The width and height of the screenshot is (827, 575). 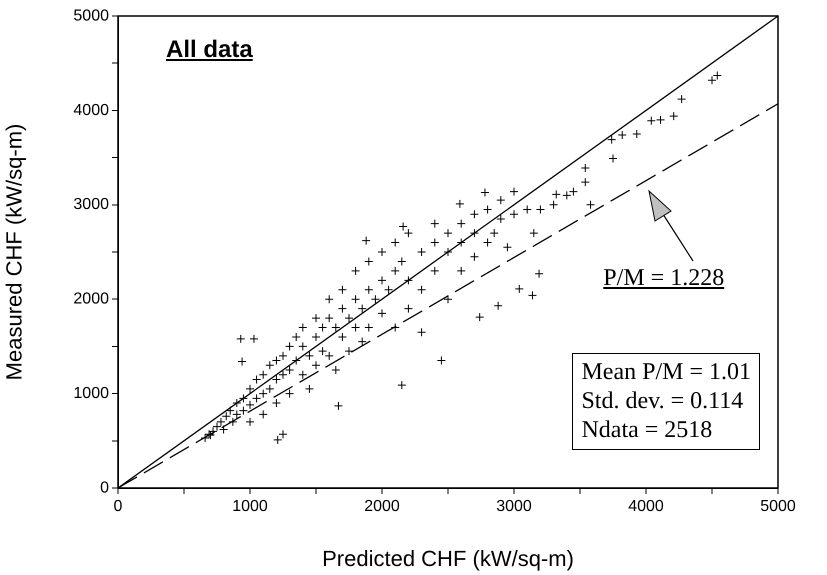 What do you see at coordinates (382, 507) in the screenshot?
I see `x-tick-label: 2000` at bounding box center [382, 507].